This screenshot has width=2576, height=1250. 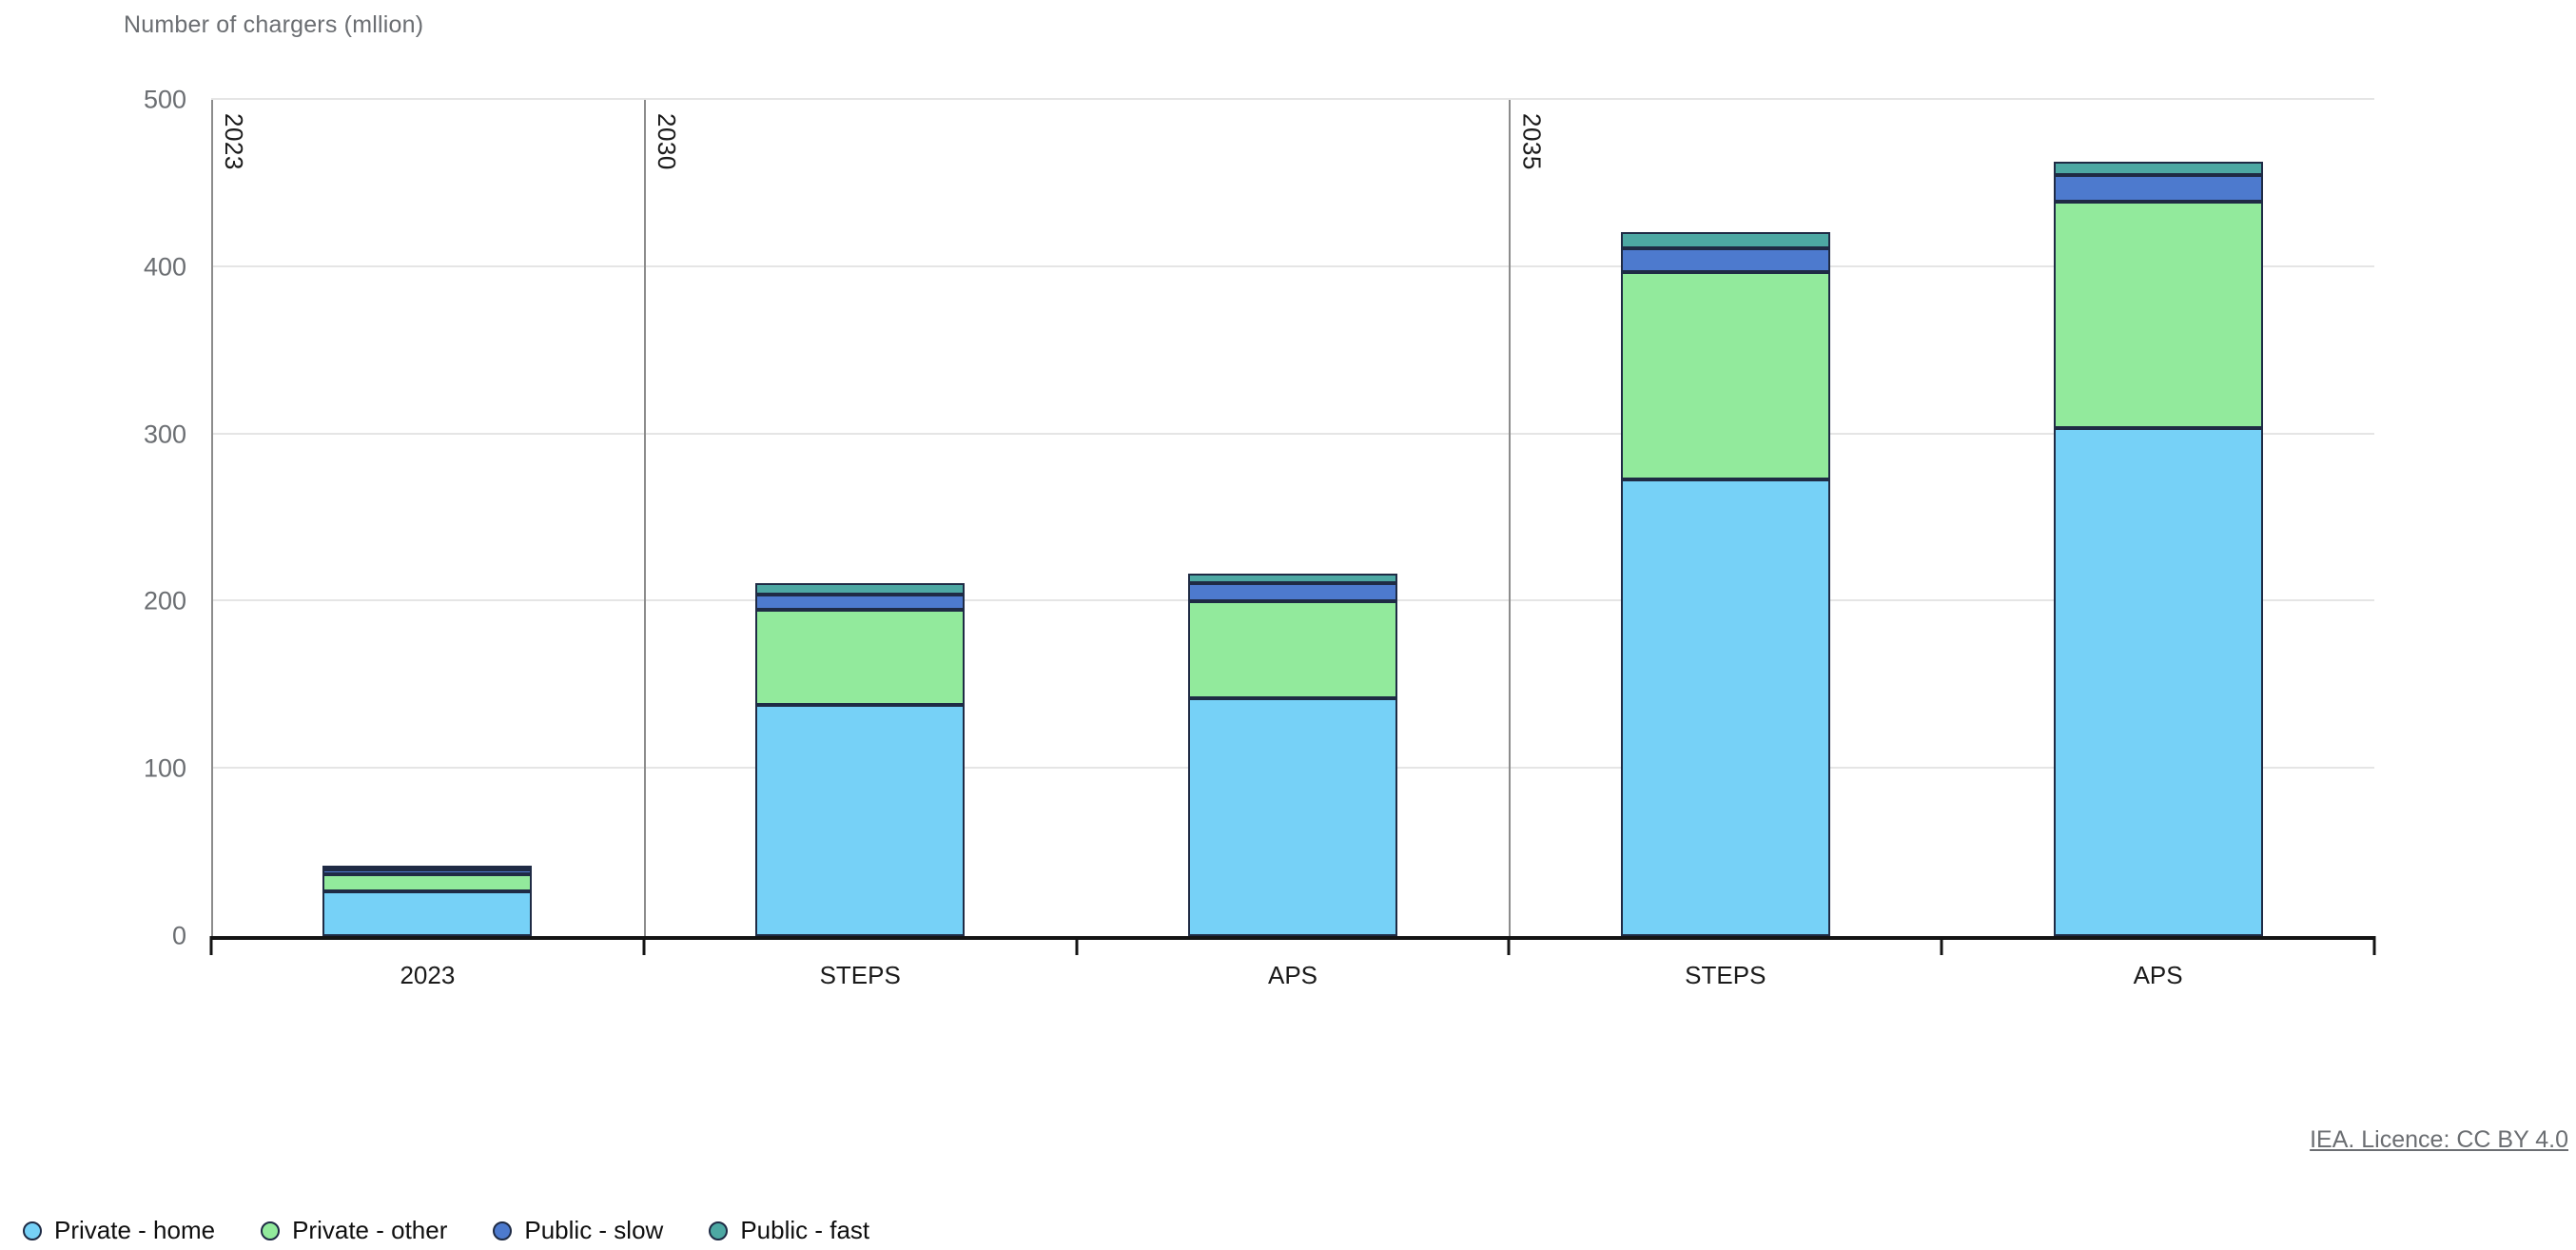 I want to click on y-axis-tick-label: 200, so click(x=165, y=600).